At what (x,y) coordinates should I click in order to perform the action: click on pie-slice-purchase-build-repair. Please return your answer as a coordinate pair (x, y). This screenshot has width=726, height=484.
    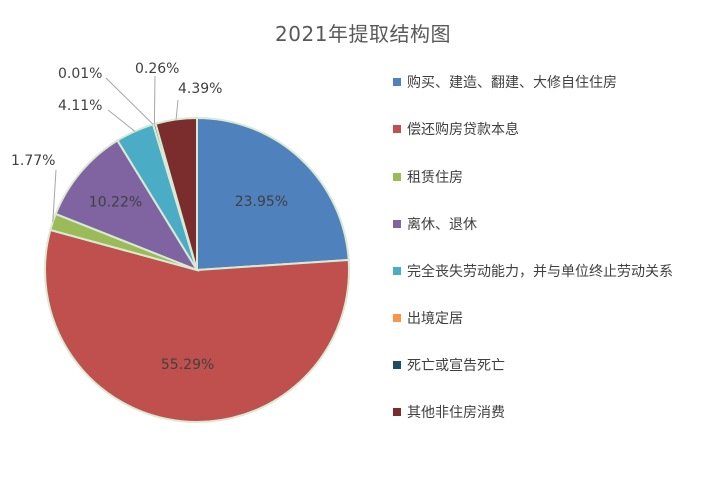
    Looking at the image, I should click on (273, 194).